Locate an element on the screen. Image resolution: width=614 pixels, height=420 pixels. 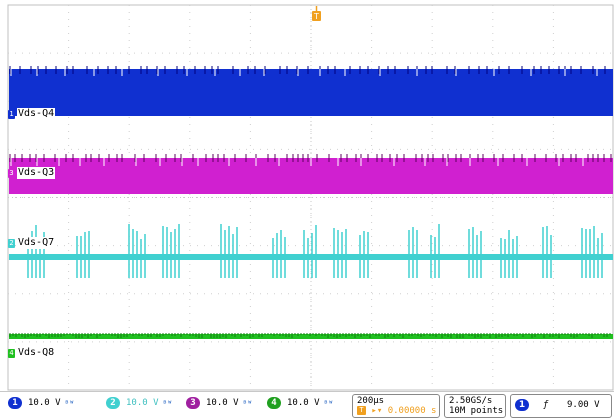
channel-2-waveform is located at coordinates (311, 257).